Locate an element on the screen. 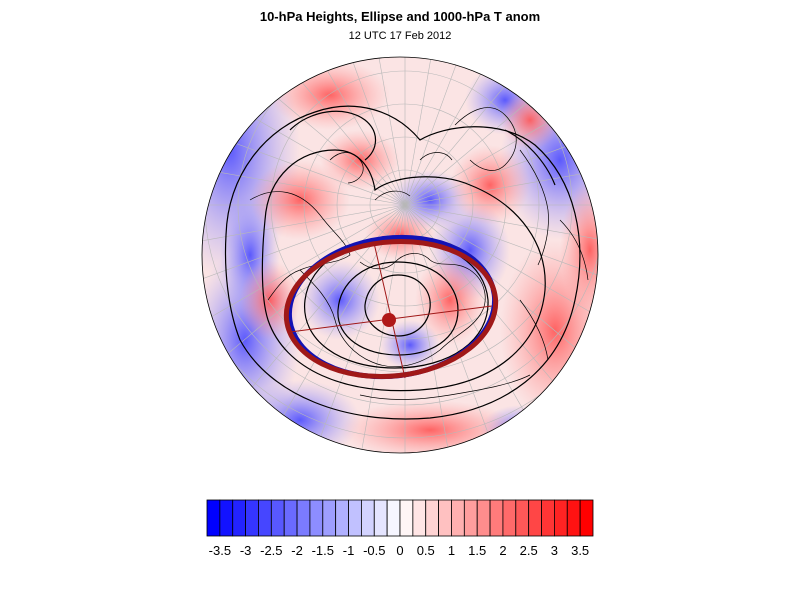 The height and width of the screenshot is (600, 800). colorbar-tick-label: -1 is located at coordinates (349, 550).